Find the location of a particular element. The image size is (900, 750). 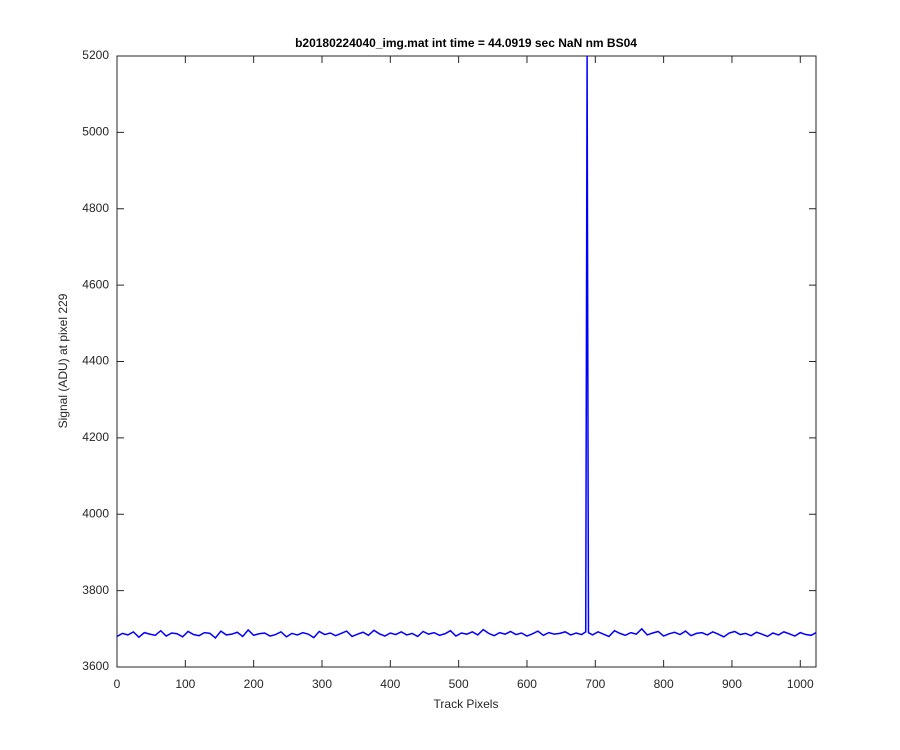

y-tick-label: 3600 is located at coordinates (95, 666).